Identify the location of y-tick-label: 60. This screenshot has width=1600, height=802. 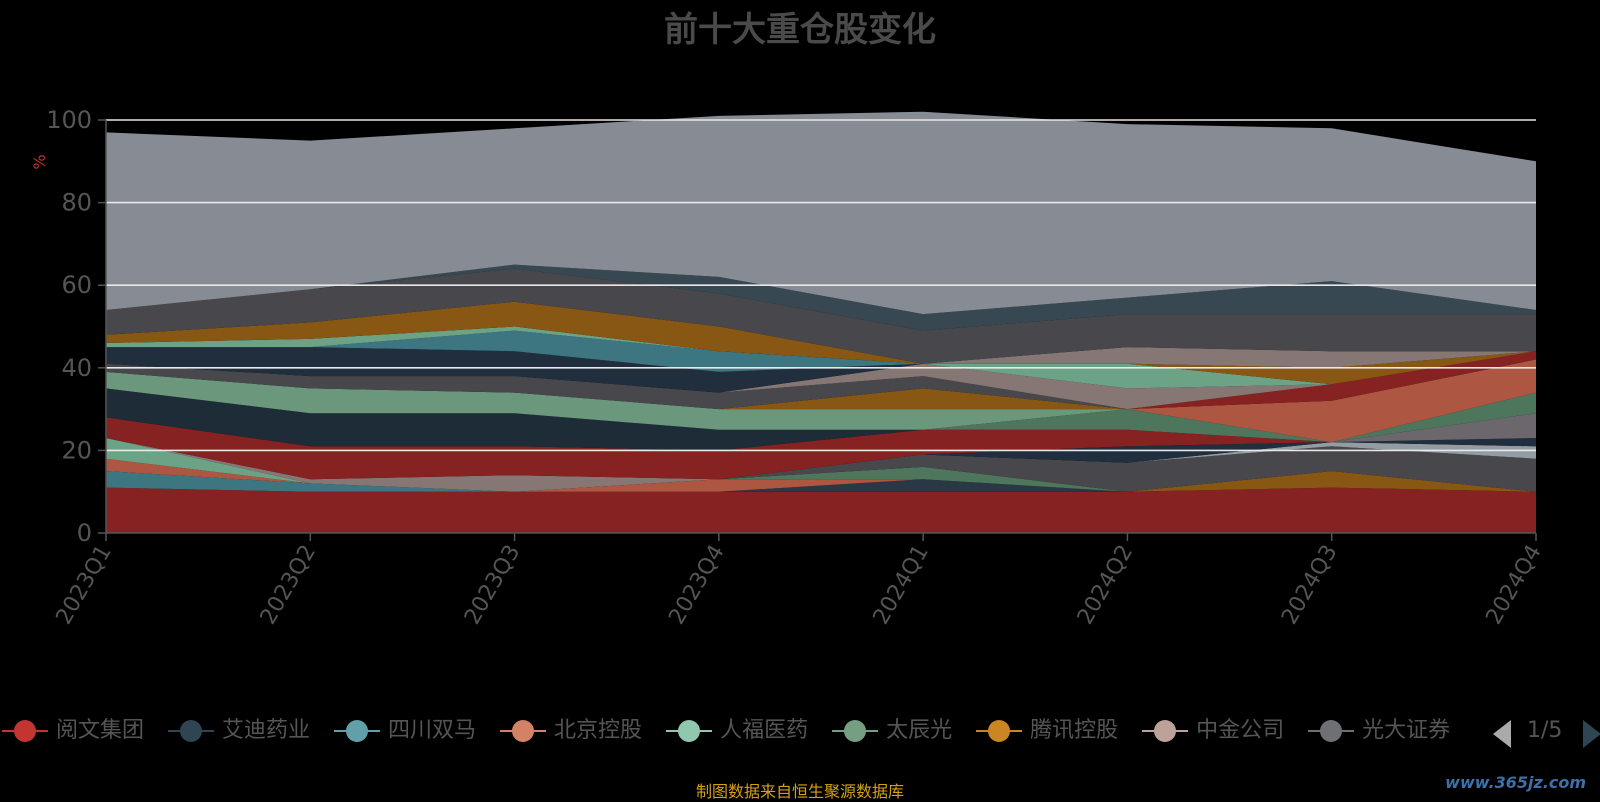
(76, 285).